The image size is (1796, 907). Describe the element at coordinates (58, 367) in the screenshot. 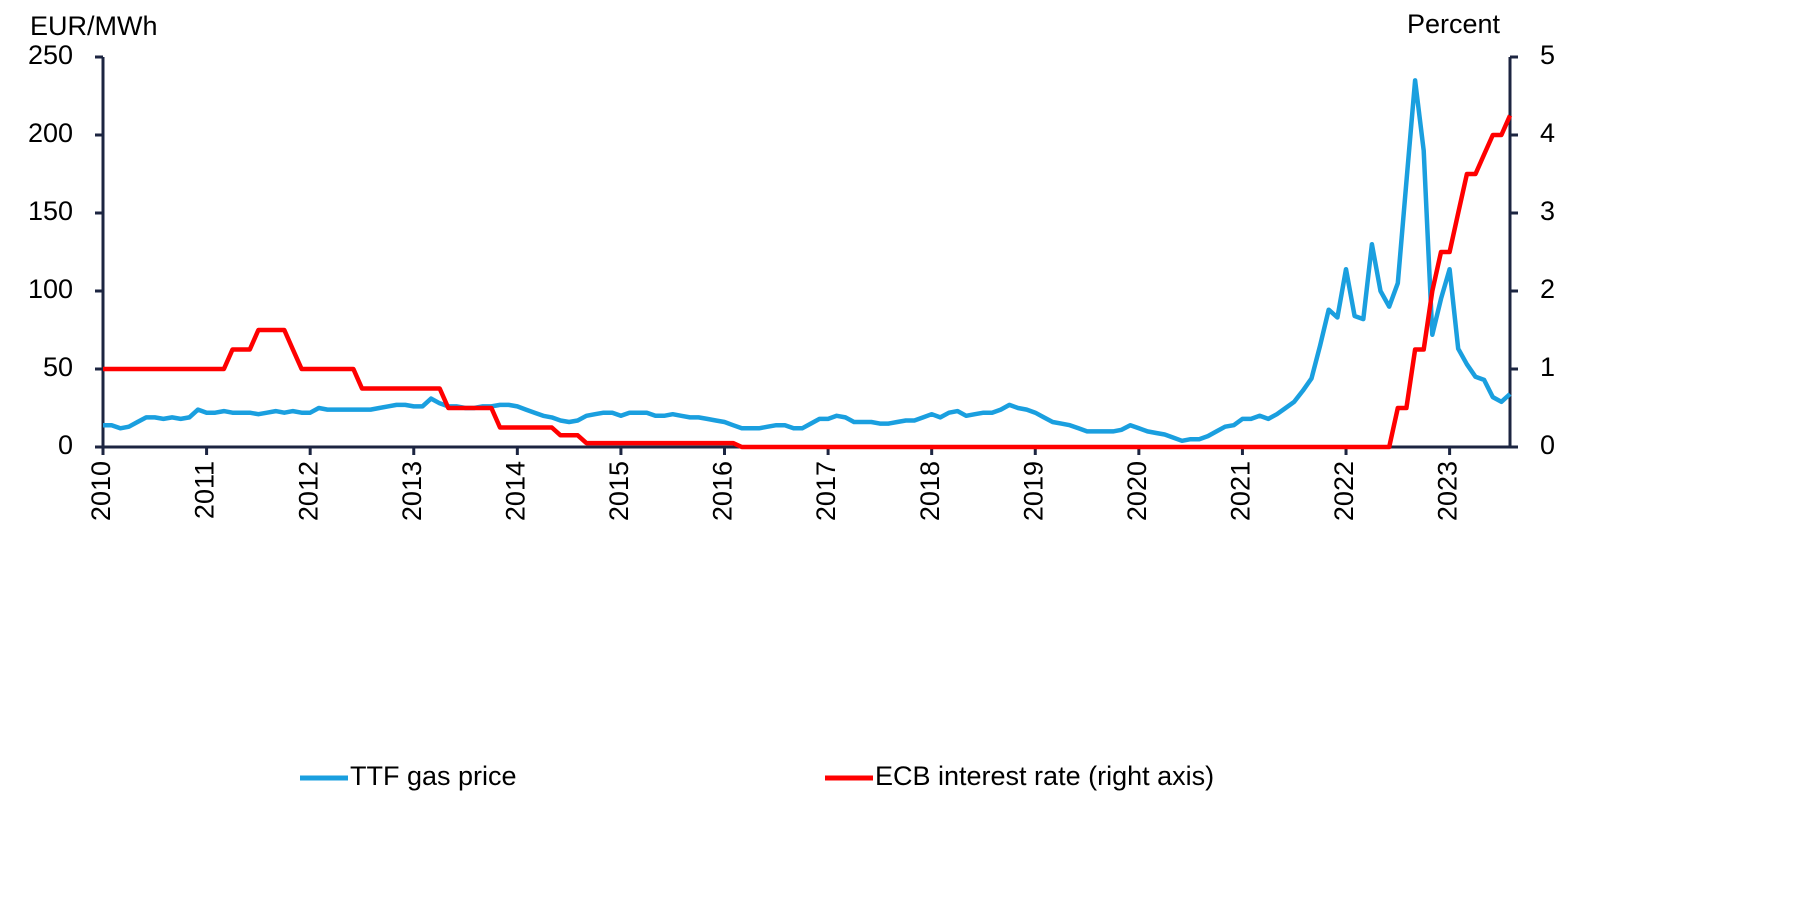

I see `y-tick-label: 50` at that location.